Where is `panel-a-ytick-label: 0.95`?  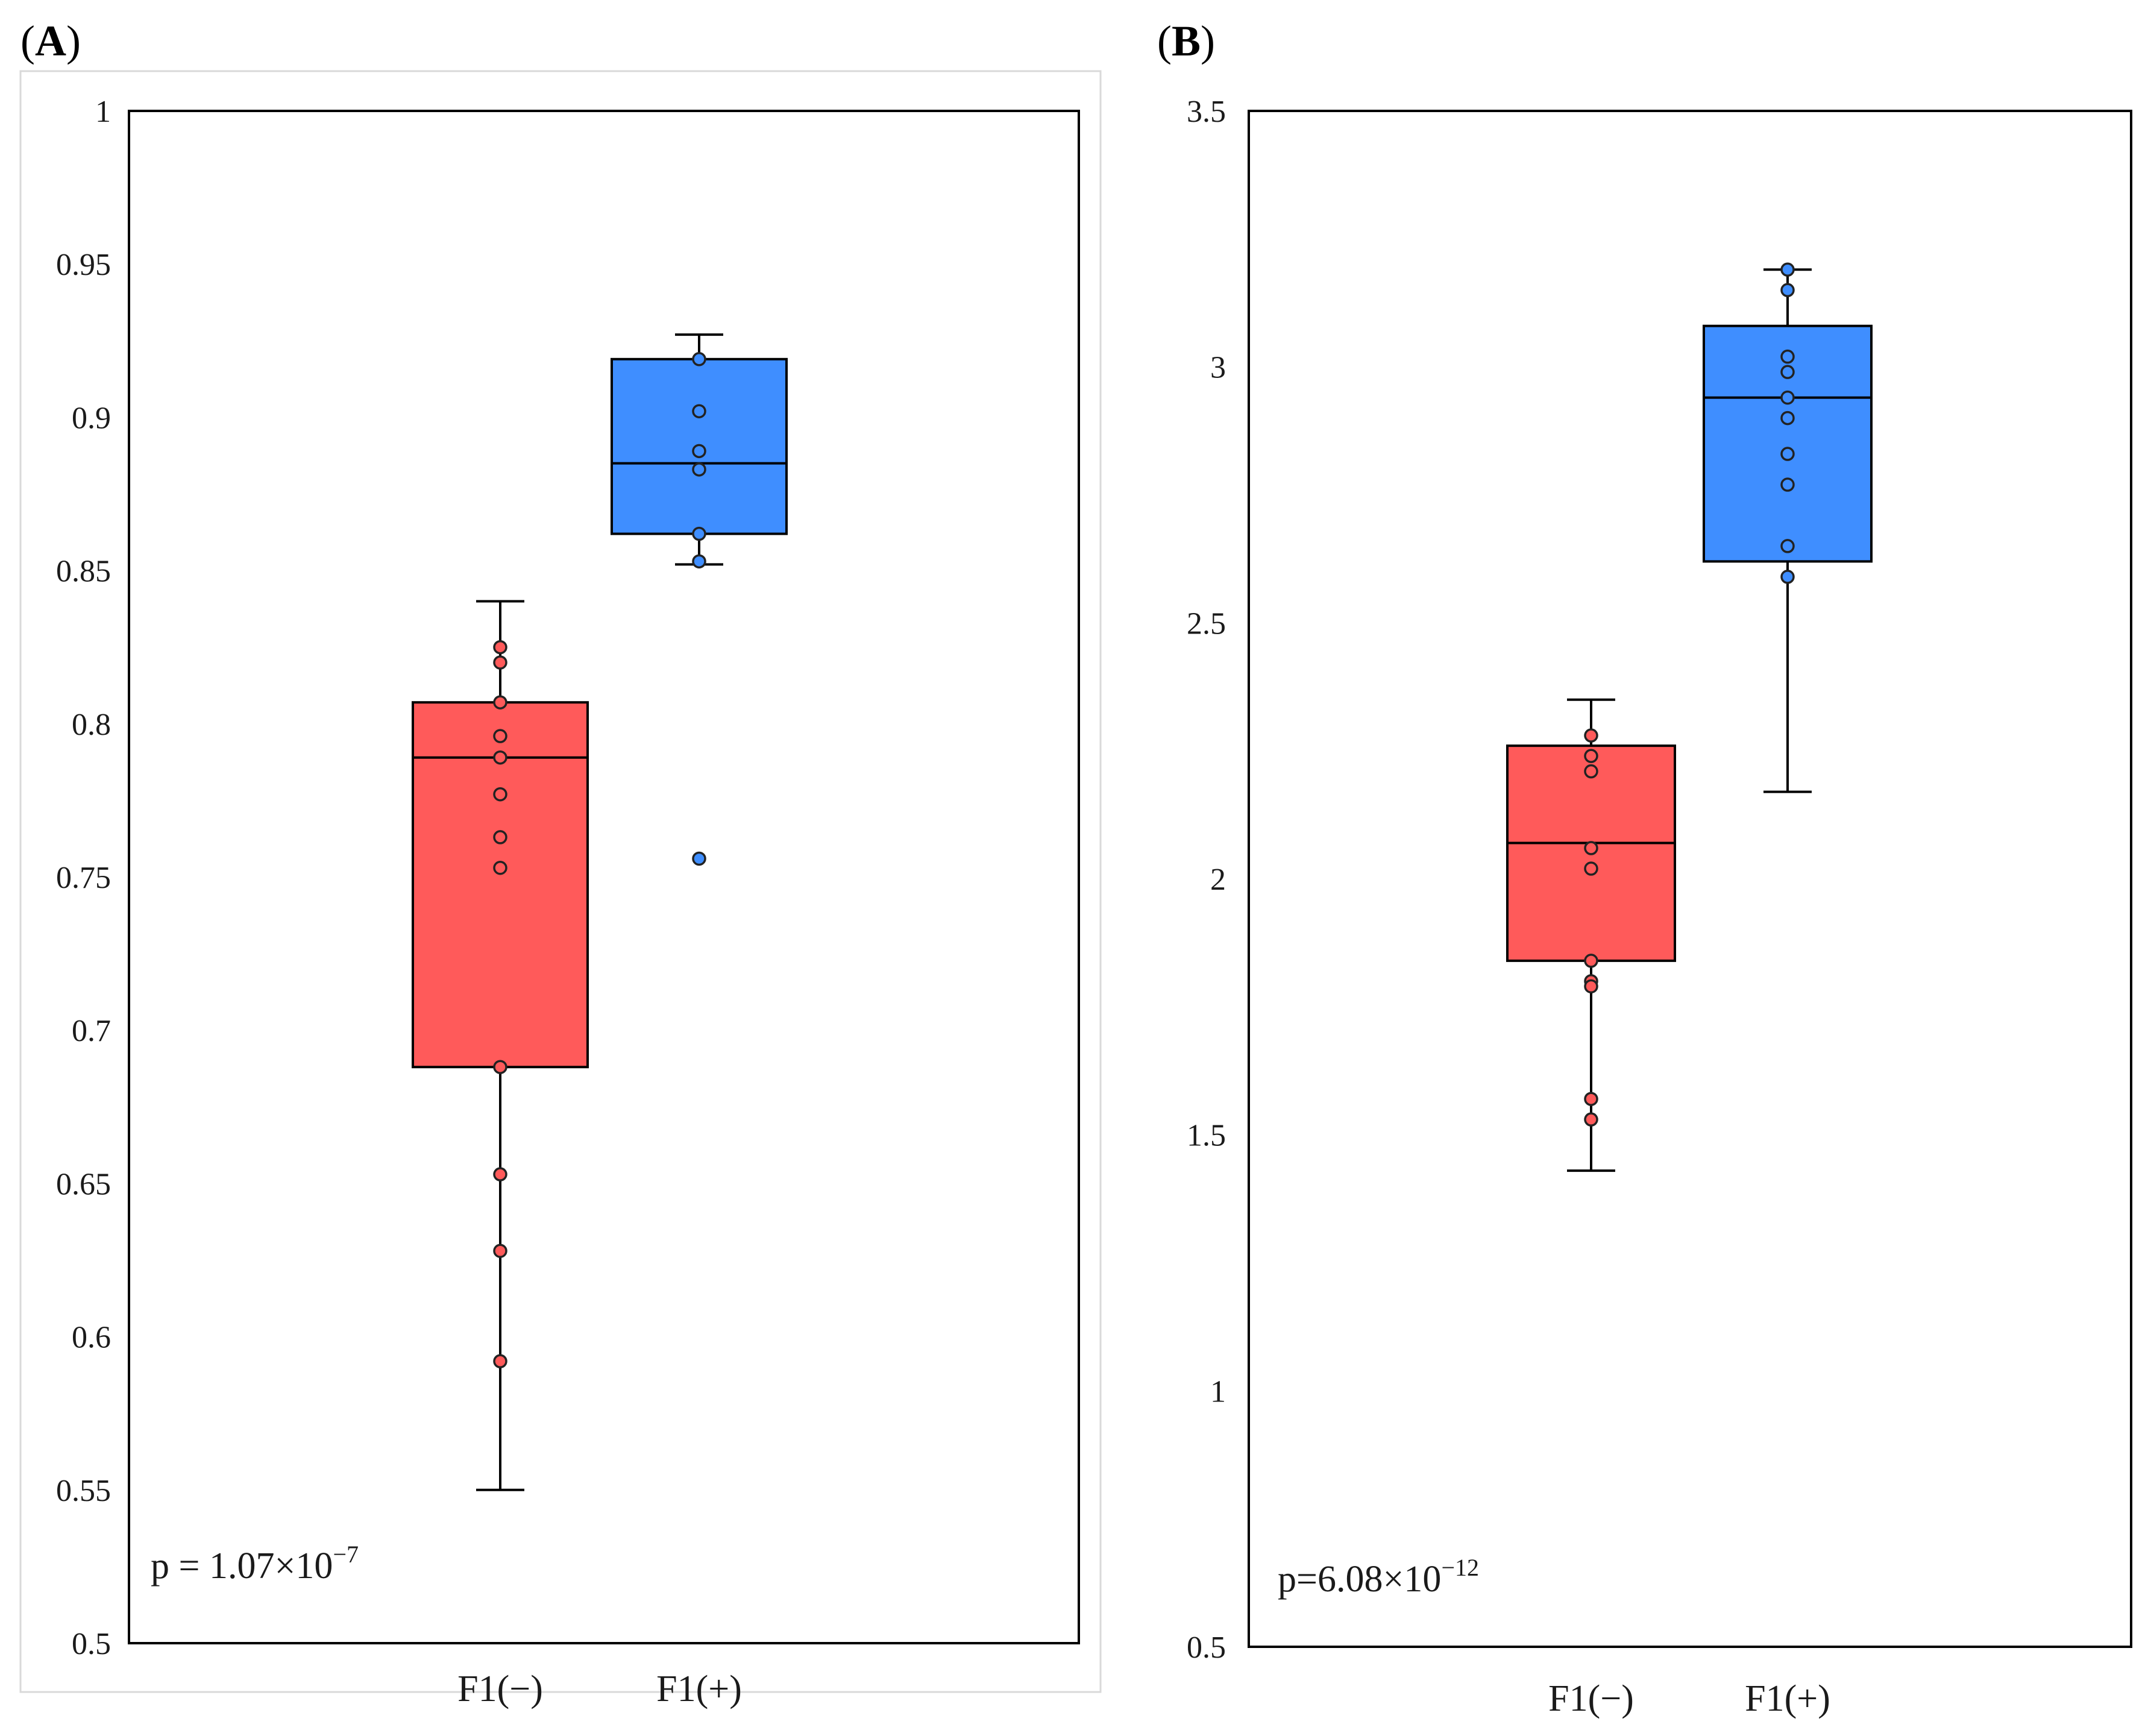
panel-a-ytick-label: 0.95 is located at coordinates (84, 265).